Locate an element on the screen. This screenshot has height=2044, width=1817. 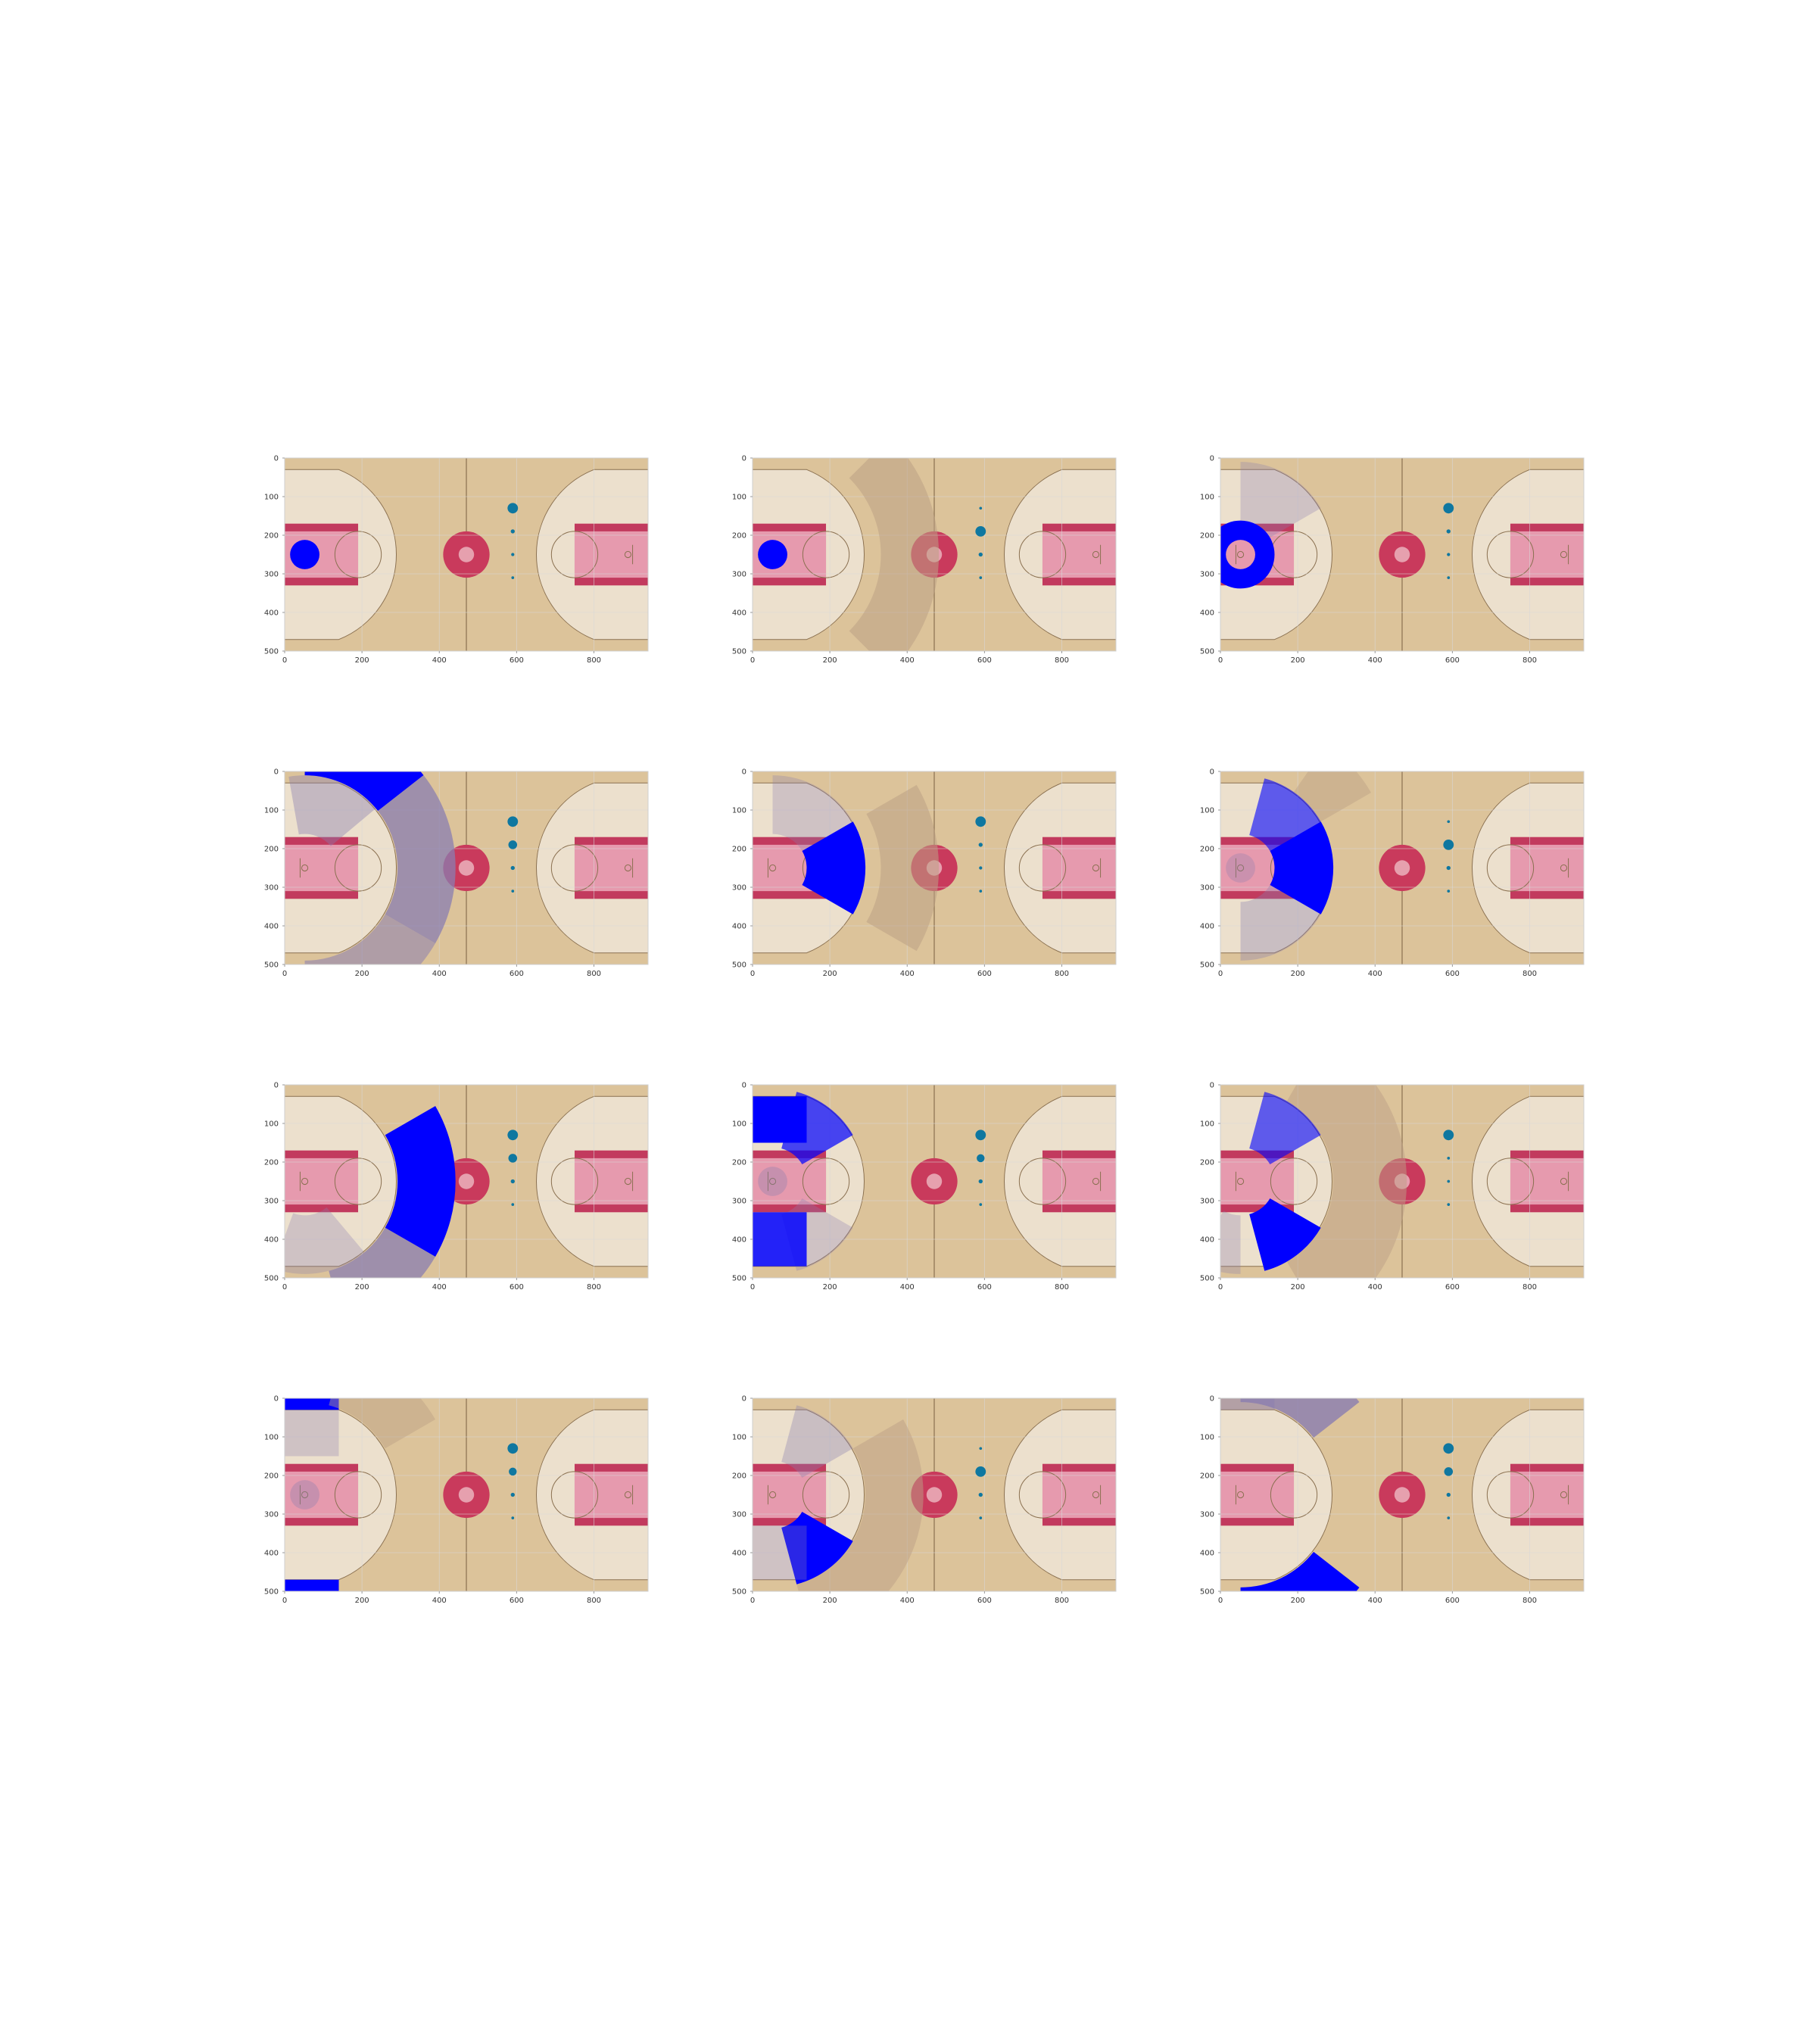
court-panel-11: 0 200 400 600 800 0 100 200 300 400 500 is located at coordinates (924, 1500).